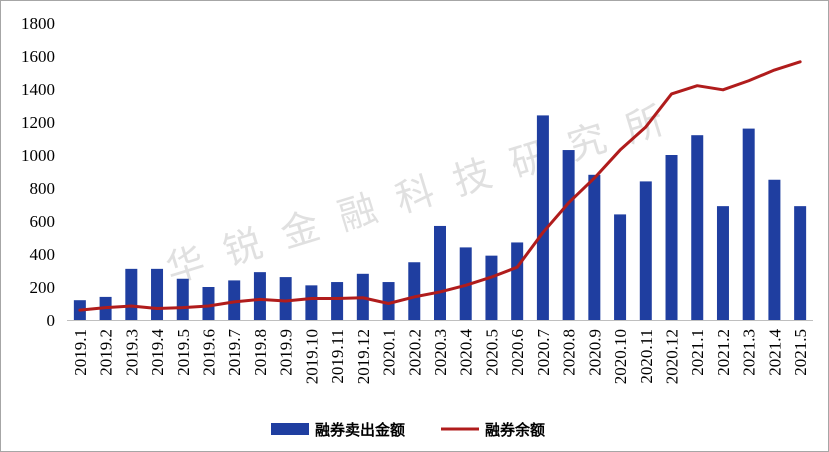 This screenshot has width=829, height=452. I want to click on bar-2019.6, so click(208, 303).